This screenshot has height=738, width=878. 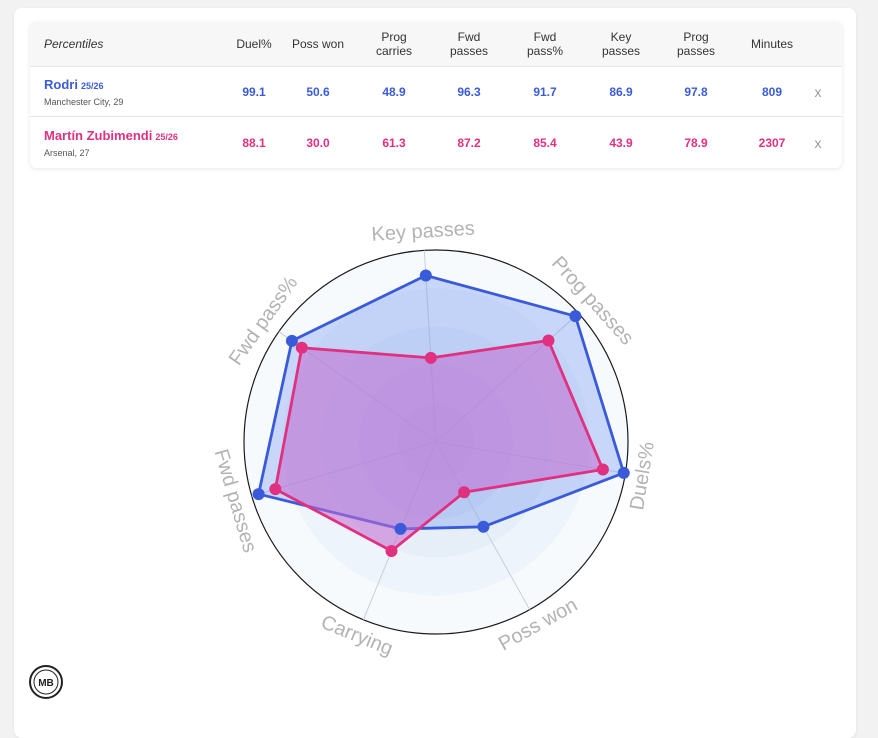 I want to click on logo-text: MB, so click(x=46, y=683).